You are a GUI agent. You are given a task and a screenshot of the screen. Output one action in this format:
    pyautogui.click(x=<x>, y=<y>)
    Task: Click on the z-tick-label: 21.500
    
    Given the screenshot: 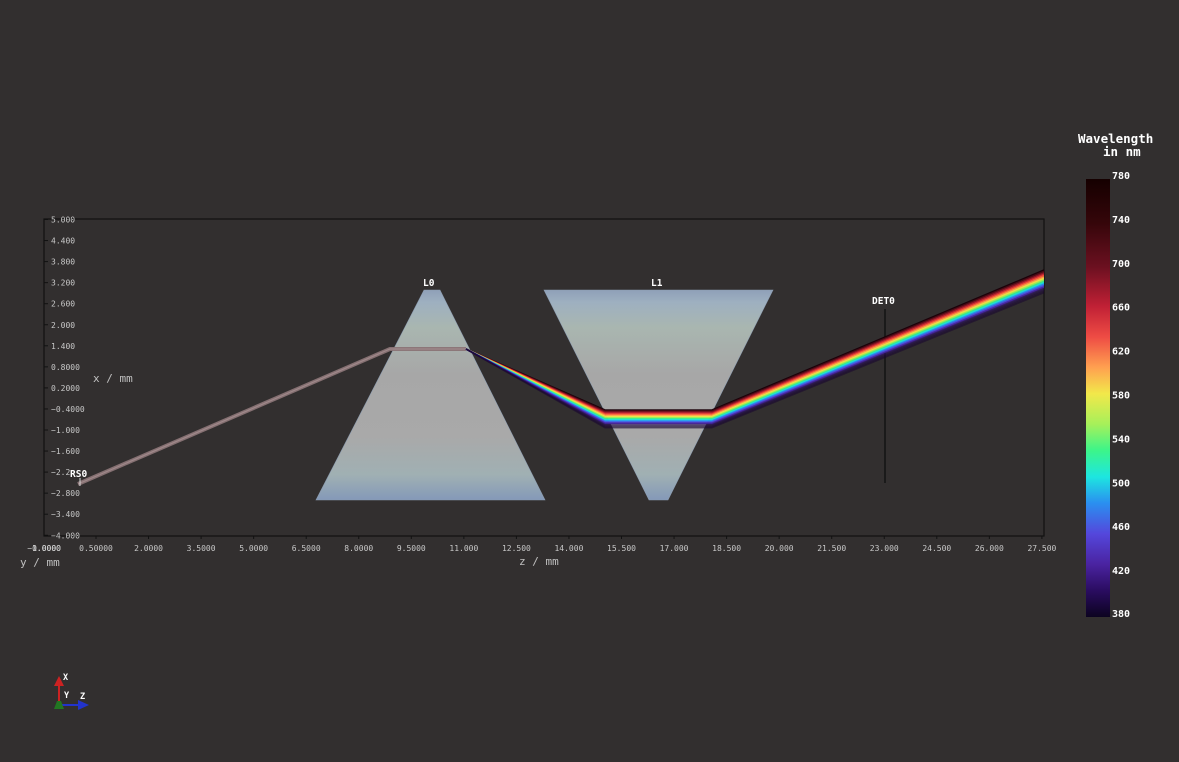 What is the action you would take?
    pyautogui.click(x=831, y=548)
    